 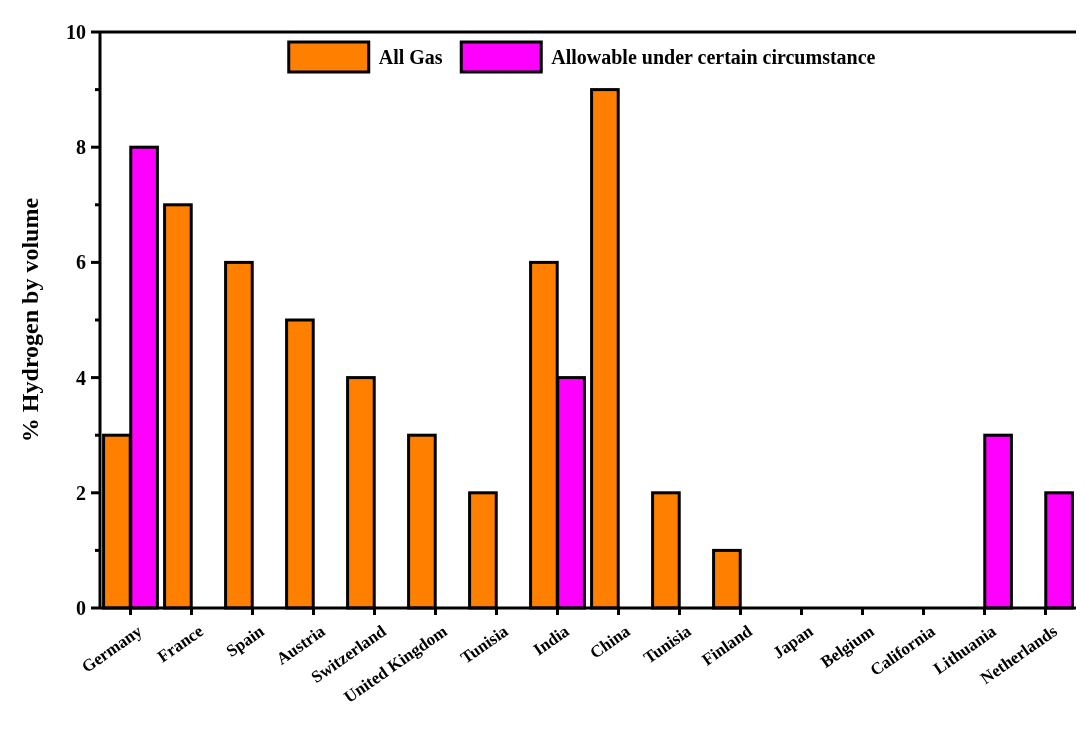 I want to click on y-axis-title: % Hydrogen by volume, so click(x=30, y=320).